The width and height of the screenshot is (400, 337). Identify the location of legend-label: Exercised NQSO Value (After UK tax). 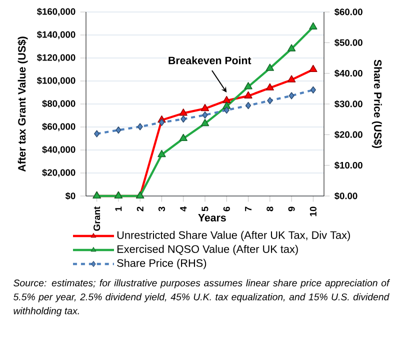
(207, 250).